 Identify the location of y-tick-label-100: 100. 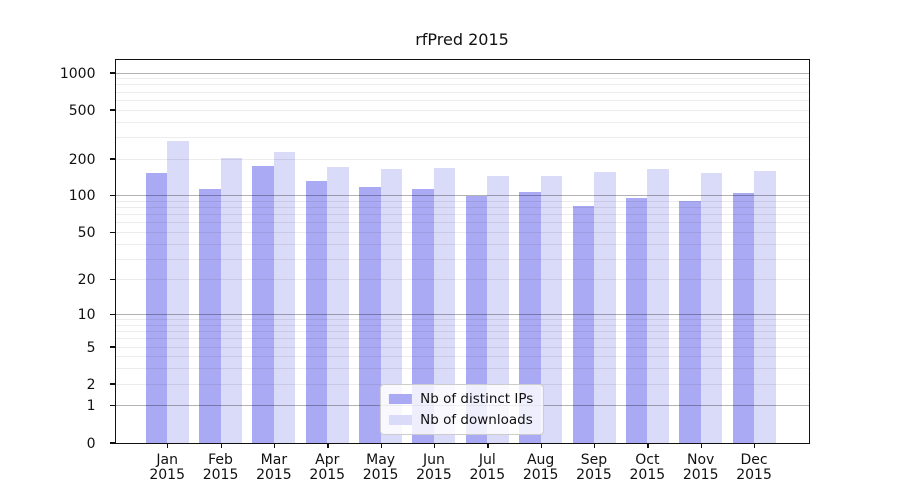
(82, 196).